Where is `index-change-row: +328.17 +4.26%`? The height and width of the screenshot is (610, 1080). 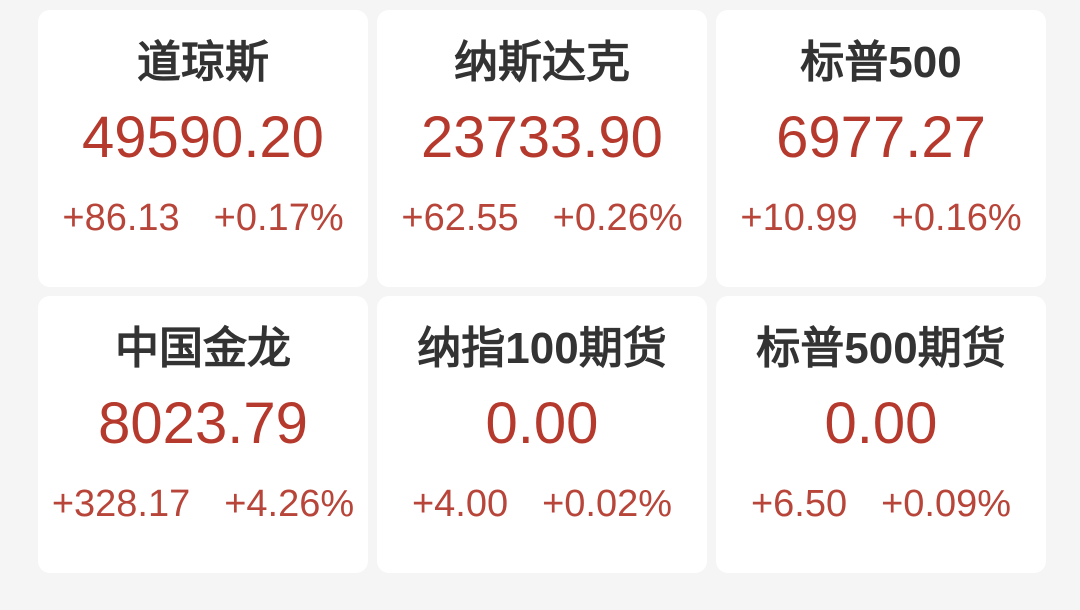
index-change-row: +328.17 +4.26% is located at coordinates (203, 504).